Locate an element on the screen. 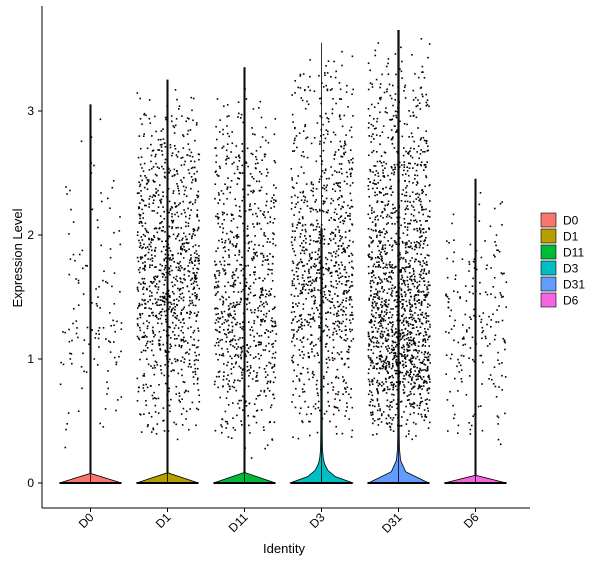  legend-swatch-D3 is located at coordinates (548, 268).